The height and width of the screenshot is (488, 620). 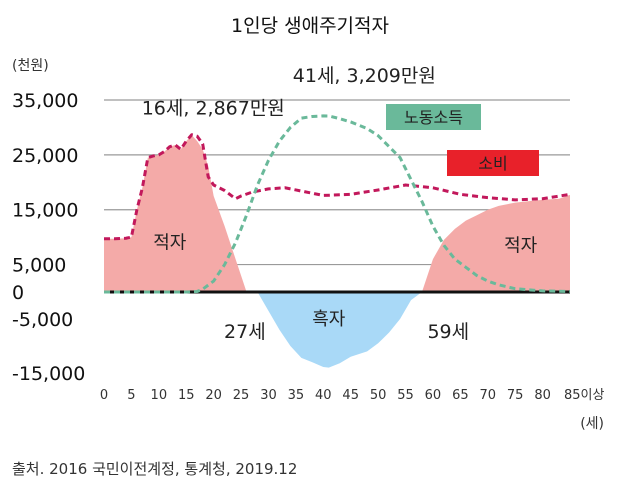 What do you see at coordinates (433, 395) in the screenshot?
I see `x-tick-label: 60` at bounding box center [433, 395].